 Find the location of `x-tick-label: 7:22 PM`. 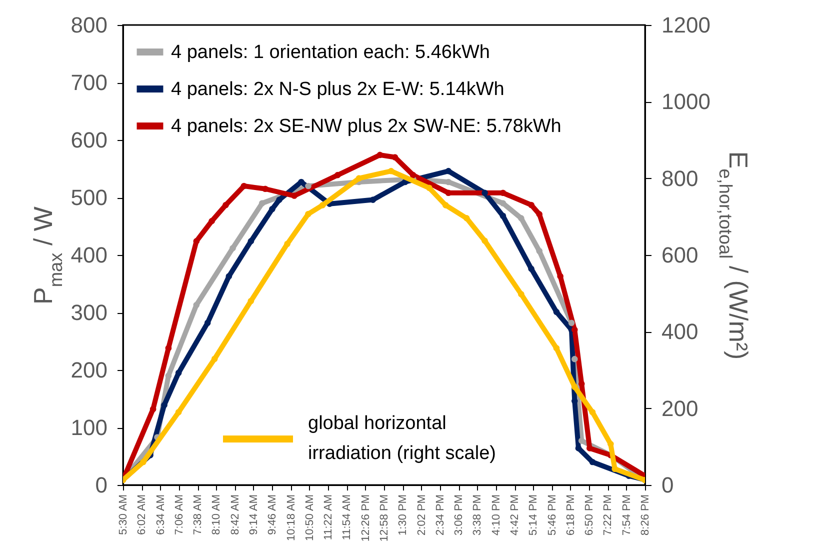

x-tick-label: 7:22 PM is located at coordinates (608, 515).